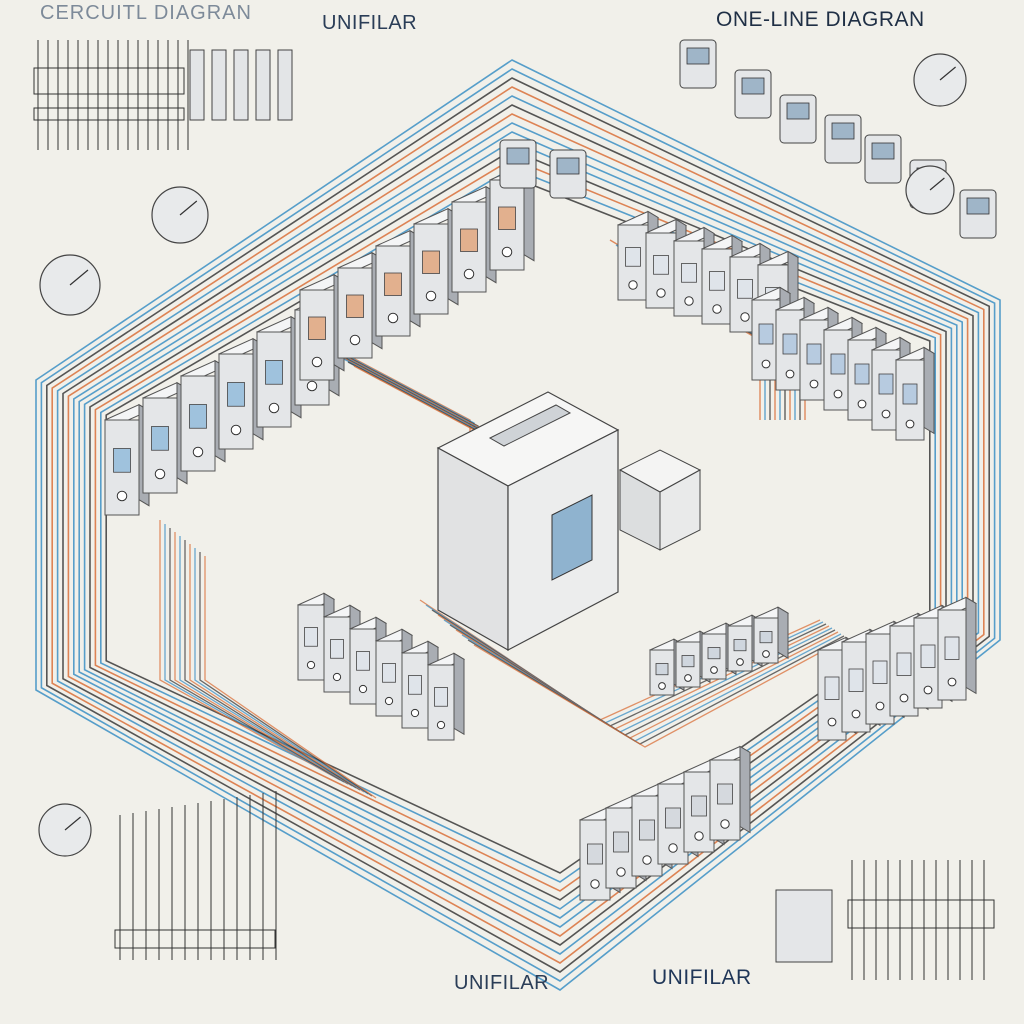  Describe the element at coordinates (820, 19) in the screenshot. I see `one-line-diagram-label: ONE-LINE DIAGRAN` at that location.